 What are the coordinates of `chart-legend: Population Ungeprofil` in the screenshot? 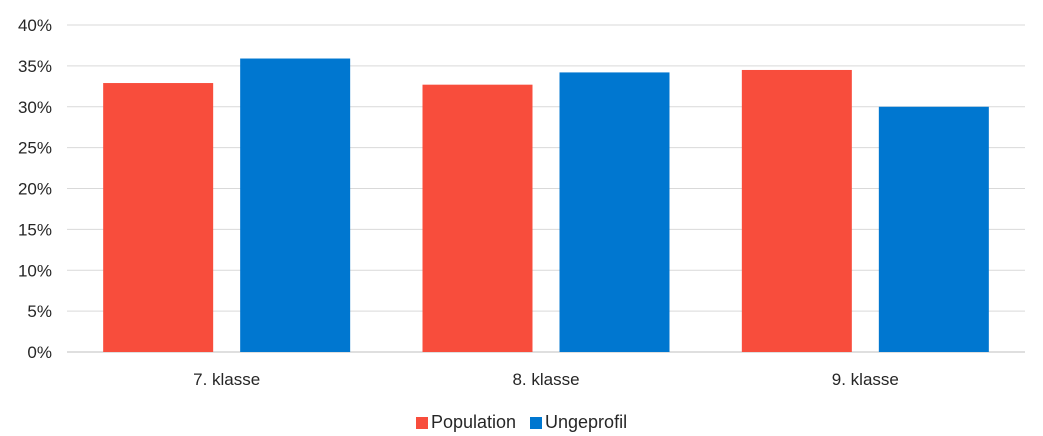 It's located at (521, 422).